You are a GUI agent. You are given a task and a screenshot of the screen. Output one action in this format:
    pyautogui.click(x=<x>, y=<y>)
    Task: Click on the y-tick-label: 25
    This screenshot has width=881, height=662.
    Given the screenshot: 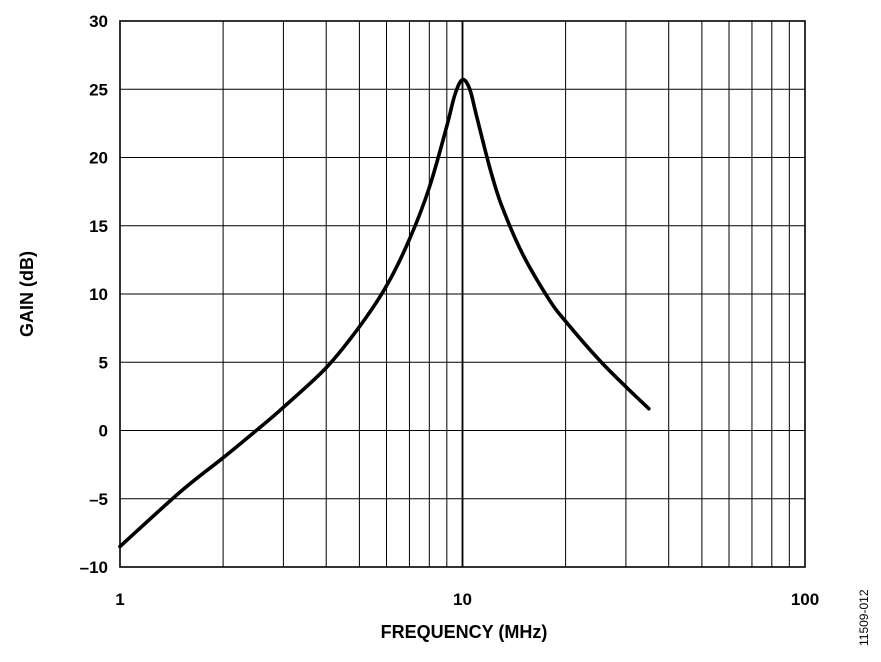 What is the action you would take?
    pyautogui.click(x=98, y=89)
    